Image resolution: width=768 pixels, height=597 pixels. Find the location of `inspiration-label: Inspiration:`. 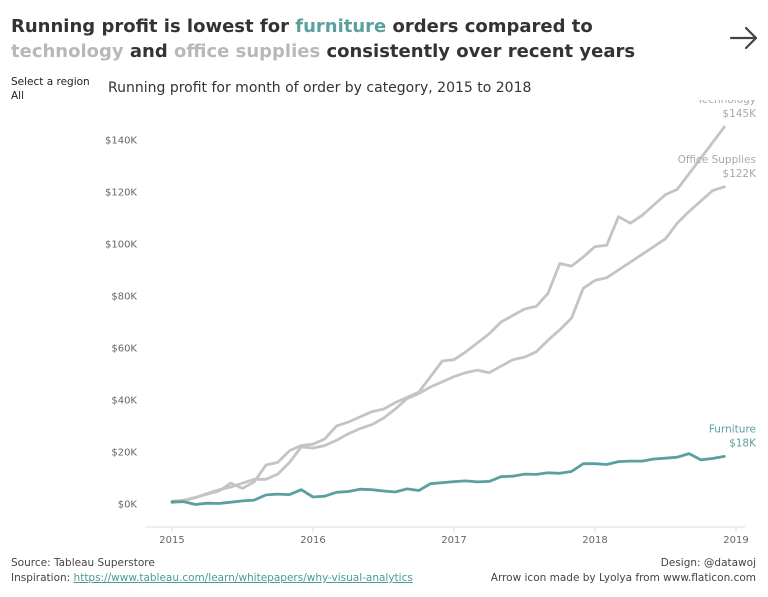

inspiration-label: Inspiration: is located at coordinates (42, 578).